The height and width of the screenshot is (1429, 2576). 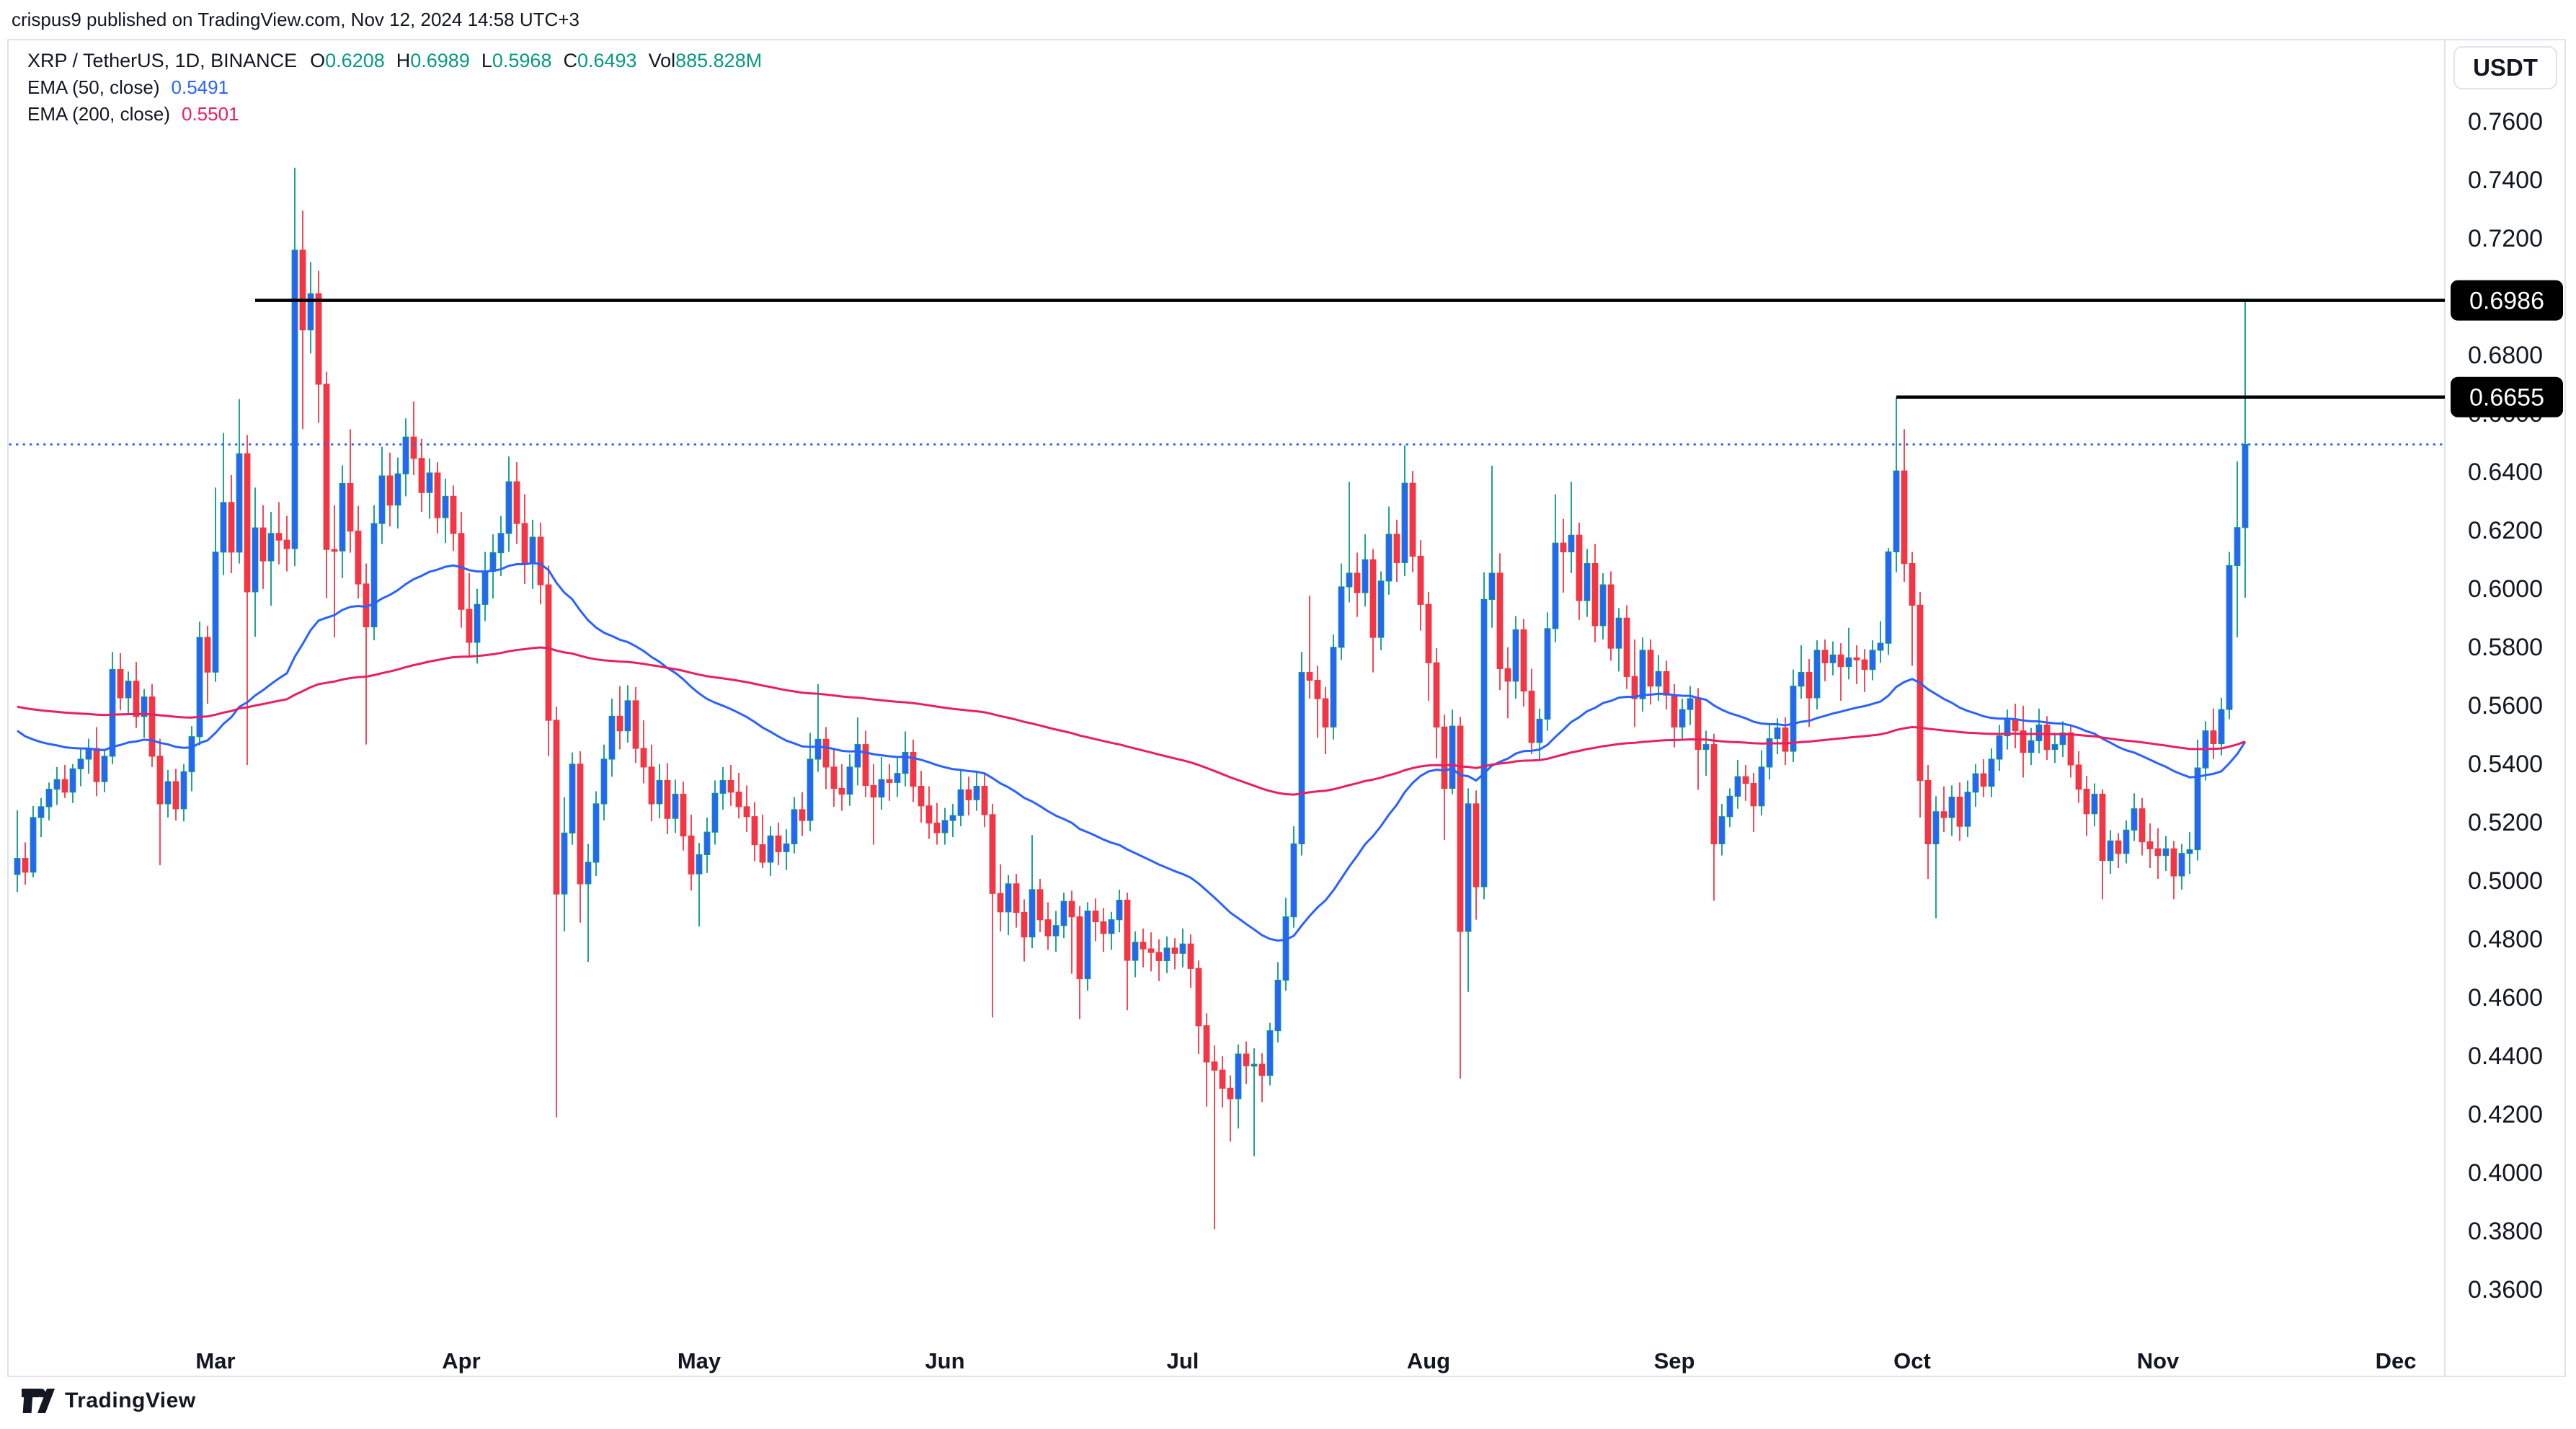 I want to click on svg-text: May, so click(x=699, y=1360).